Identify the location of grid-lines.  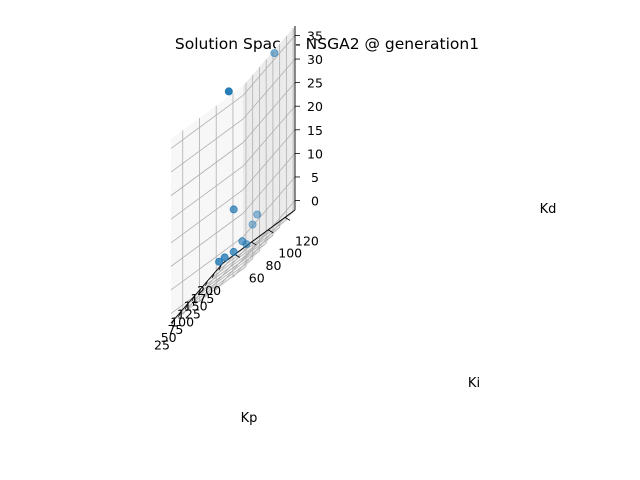
(233, 174).